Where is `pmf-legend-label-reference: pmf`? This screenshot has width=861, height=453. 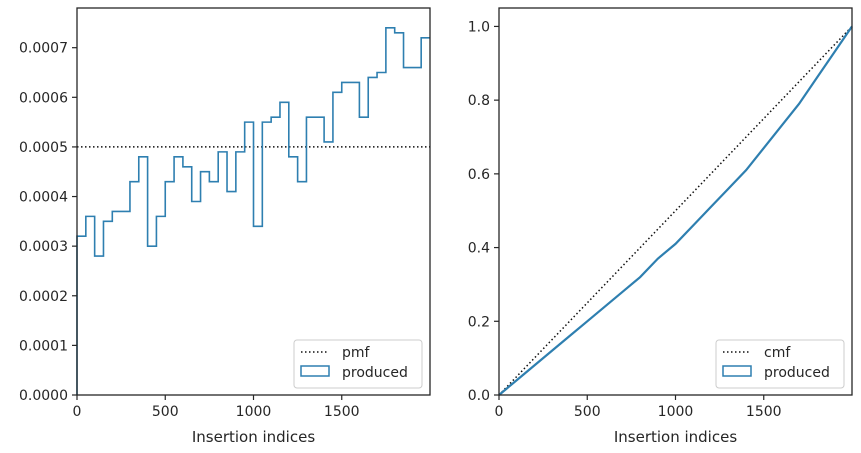
pmf-legend-label-reference: pmf is located at coordinates (356, 353).